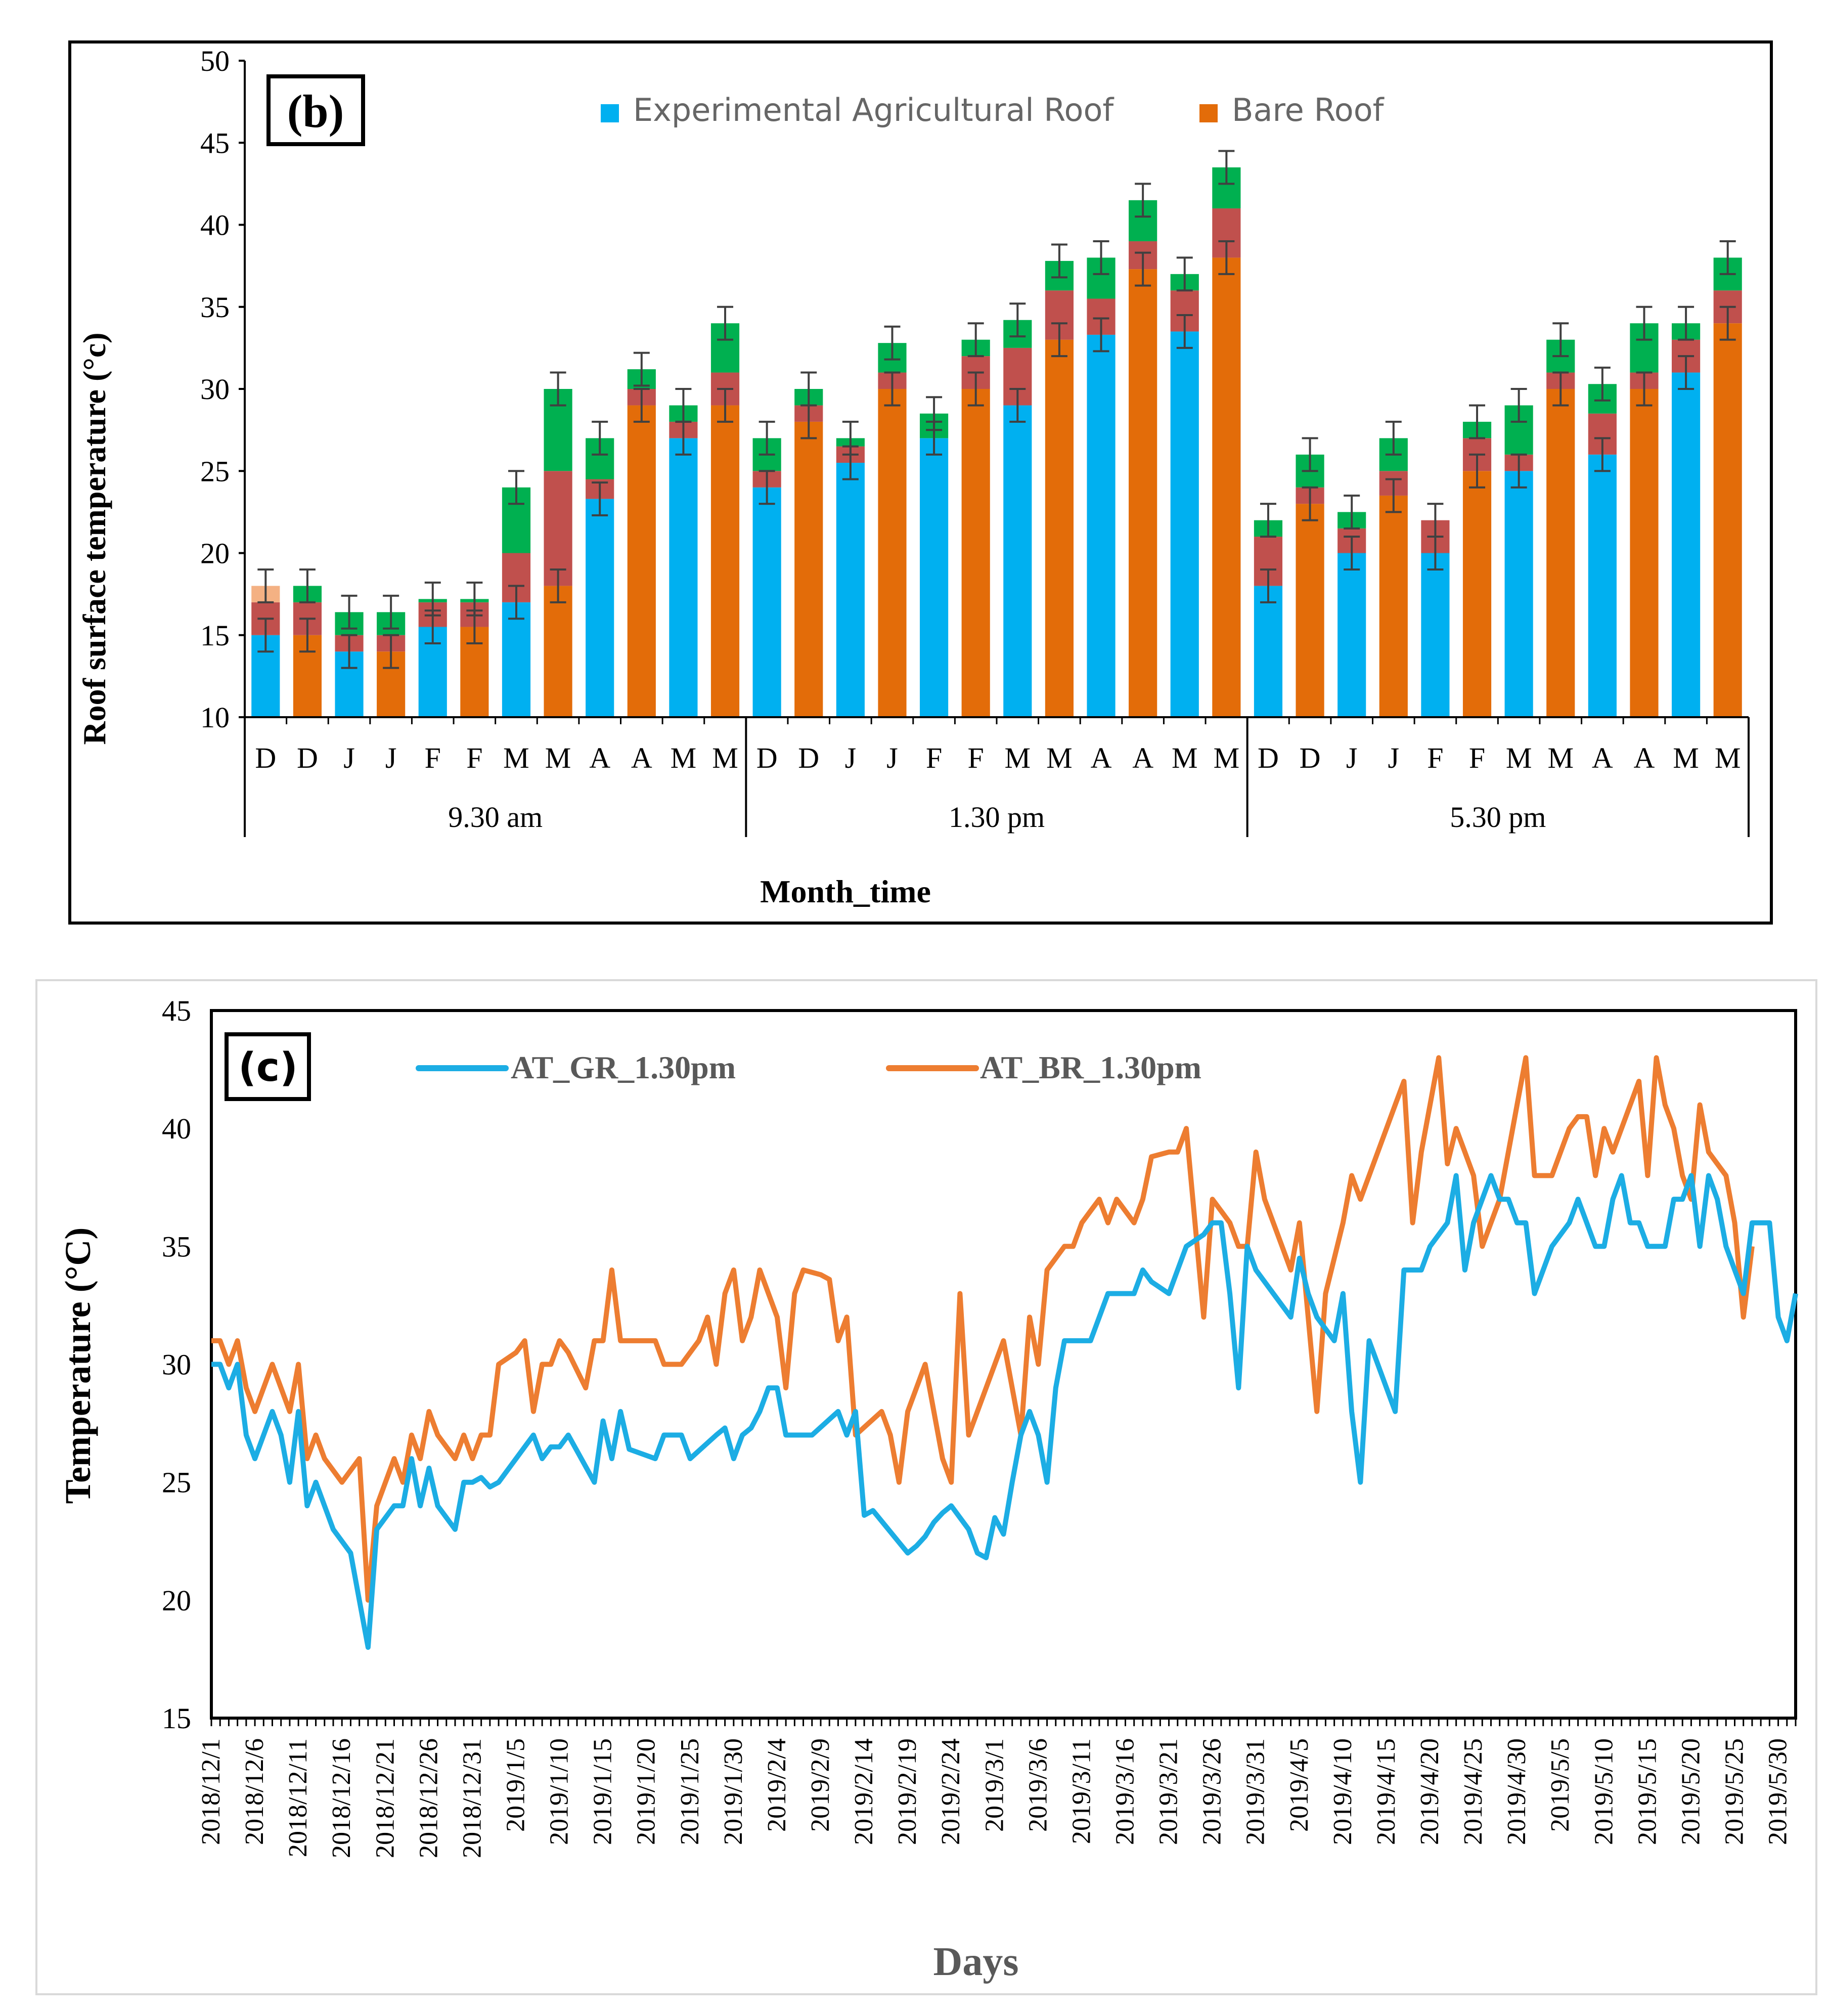 This screenshot has height=2016, width=1828. Describe the element at coordinates (215, 389) in the screenshot. I see `b-y-tick-label: 30` at that location.